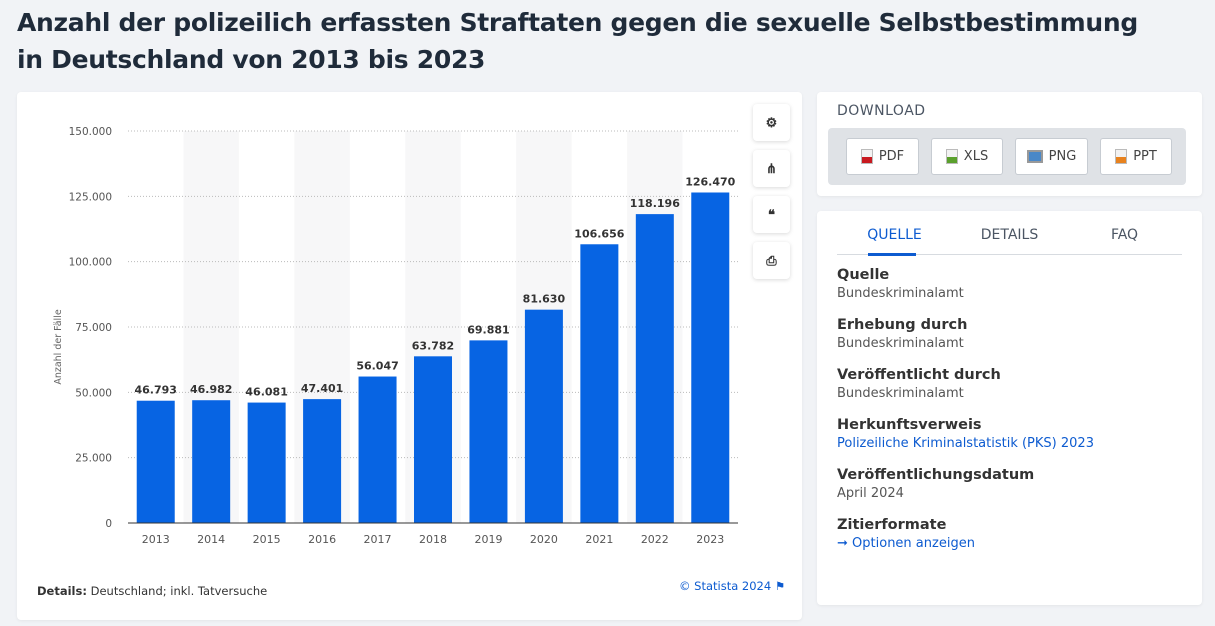 The image size is (1215, 626). I want to click on data-label: 46.793, so click(156, 390).